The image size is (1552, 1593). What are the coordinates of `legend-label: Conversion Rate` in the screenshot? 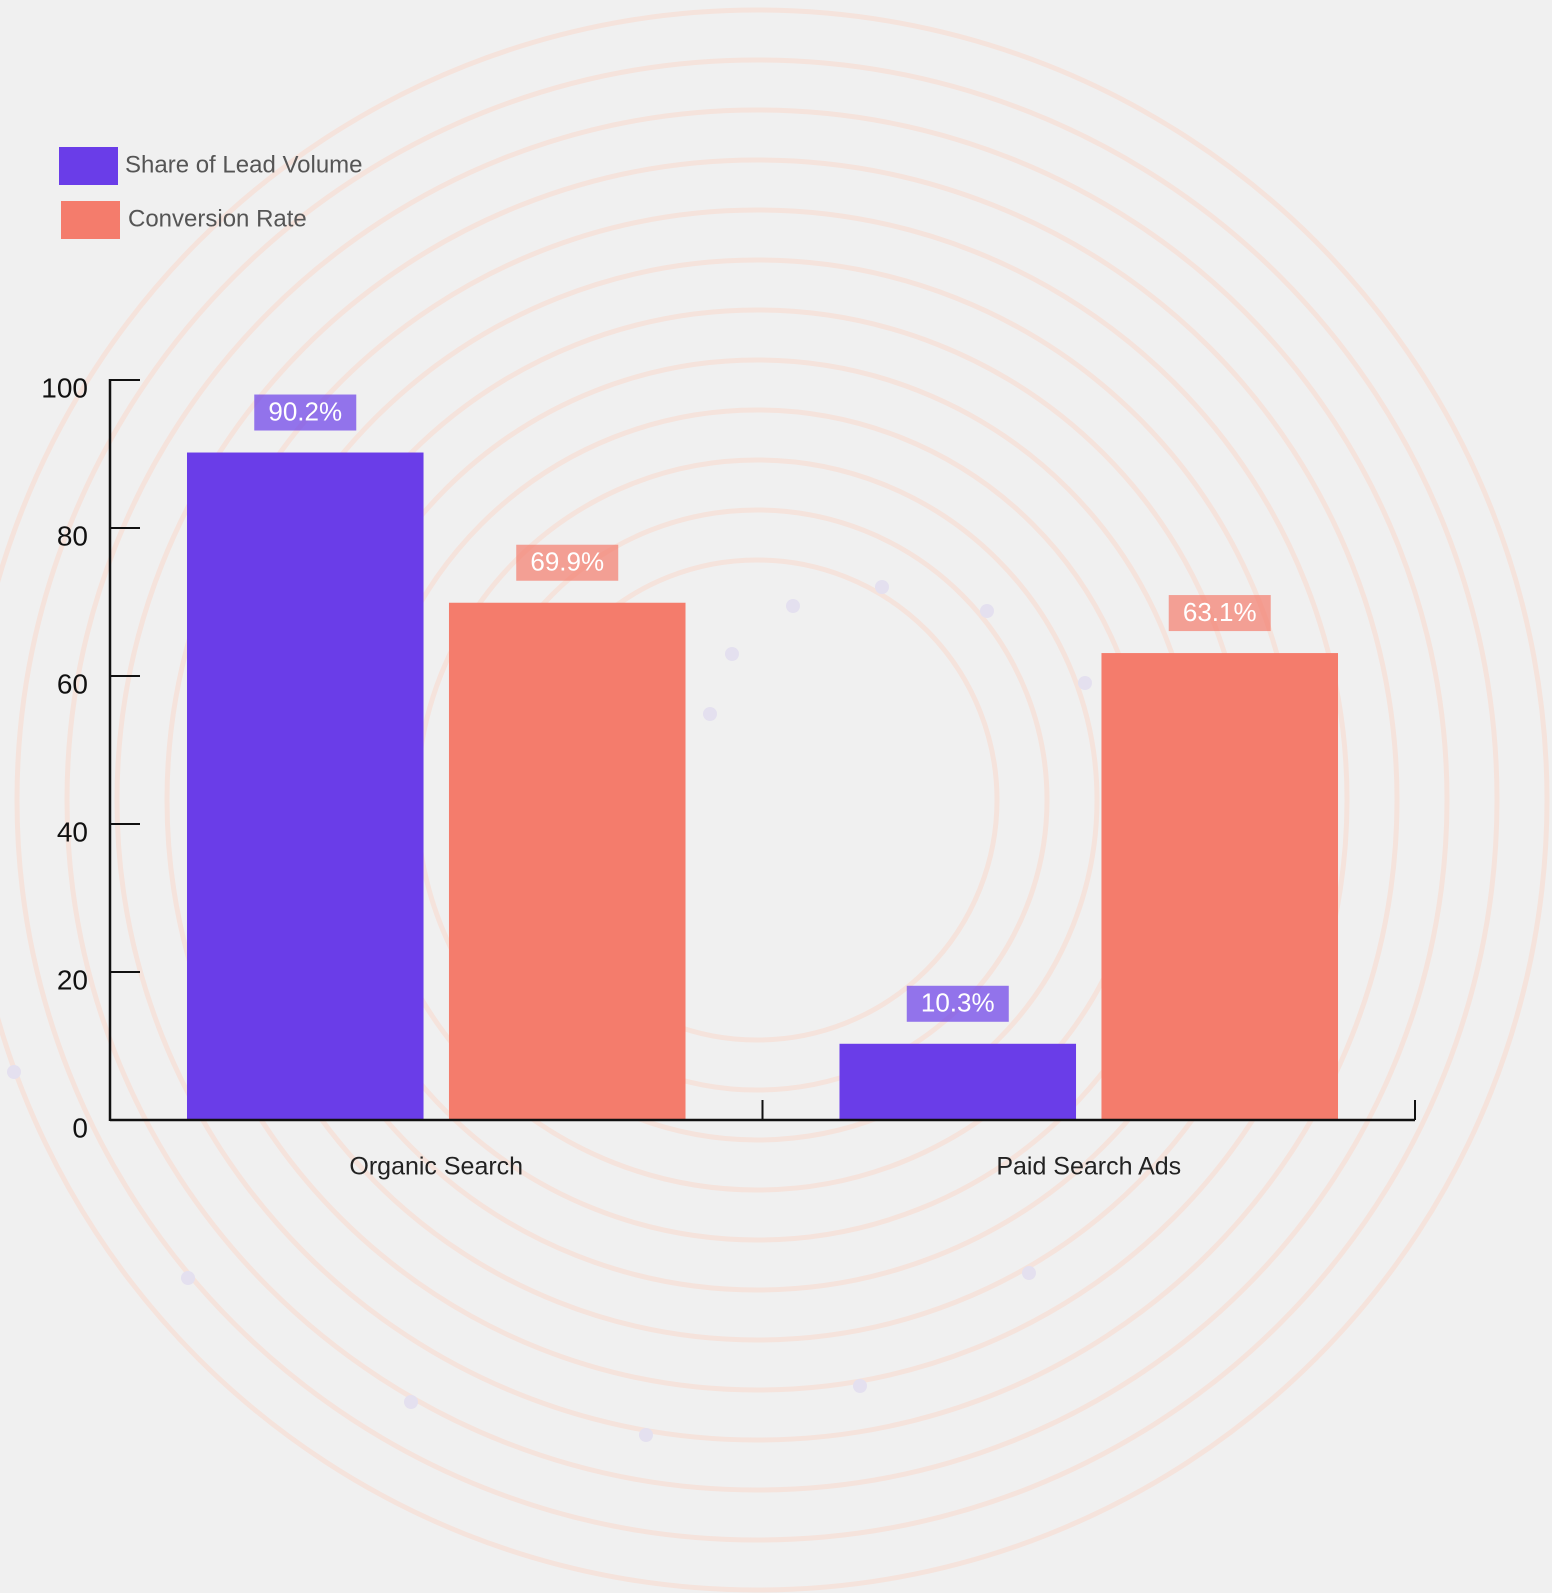 It's located at (217, 218).